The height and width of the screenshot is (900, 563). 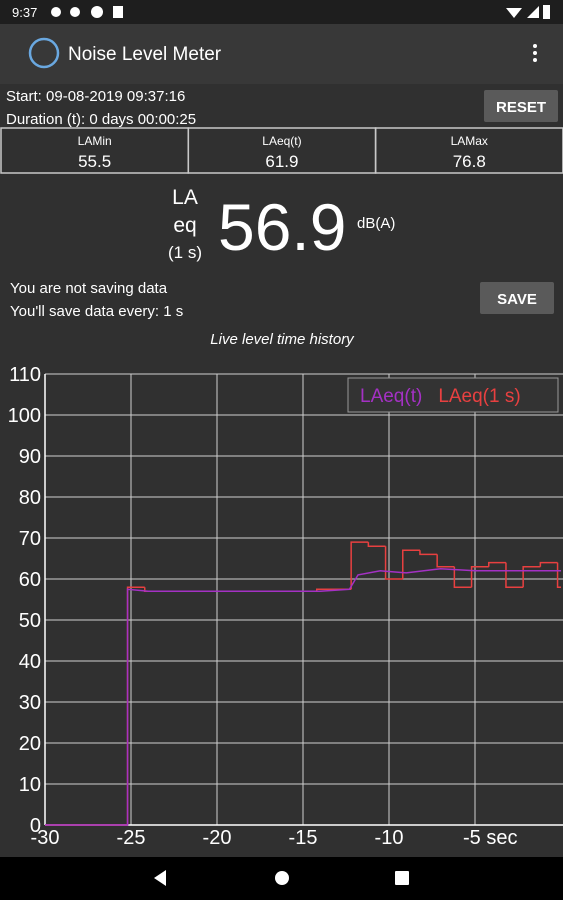 What do you see at coordinates (281, 150) in the screenshot?
I see `stats-row: LAMin 55.5 LAeq(t) 61.9 LAMax 76.8` at bounding box center [281, 150].